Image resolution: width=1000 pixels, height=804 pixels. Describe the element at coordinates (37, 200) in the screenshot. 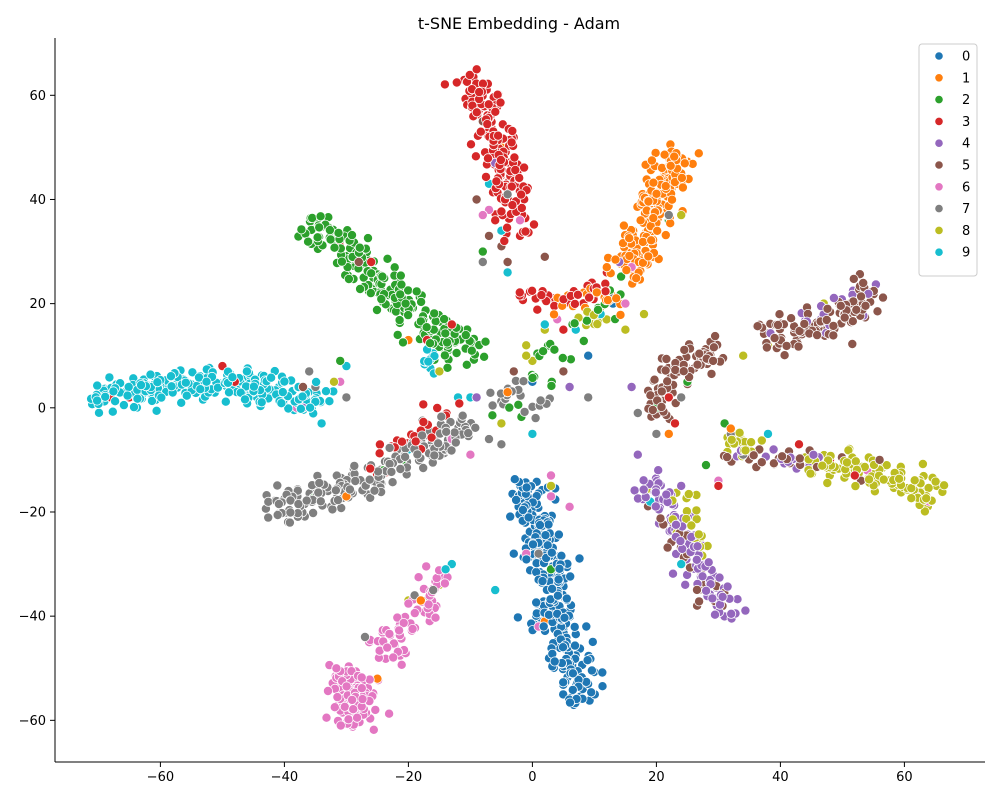

I see `y-tick-label: 40` at that location.